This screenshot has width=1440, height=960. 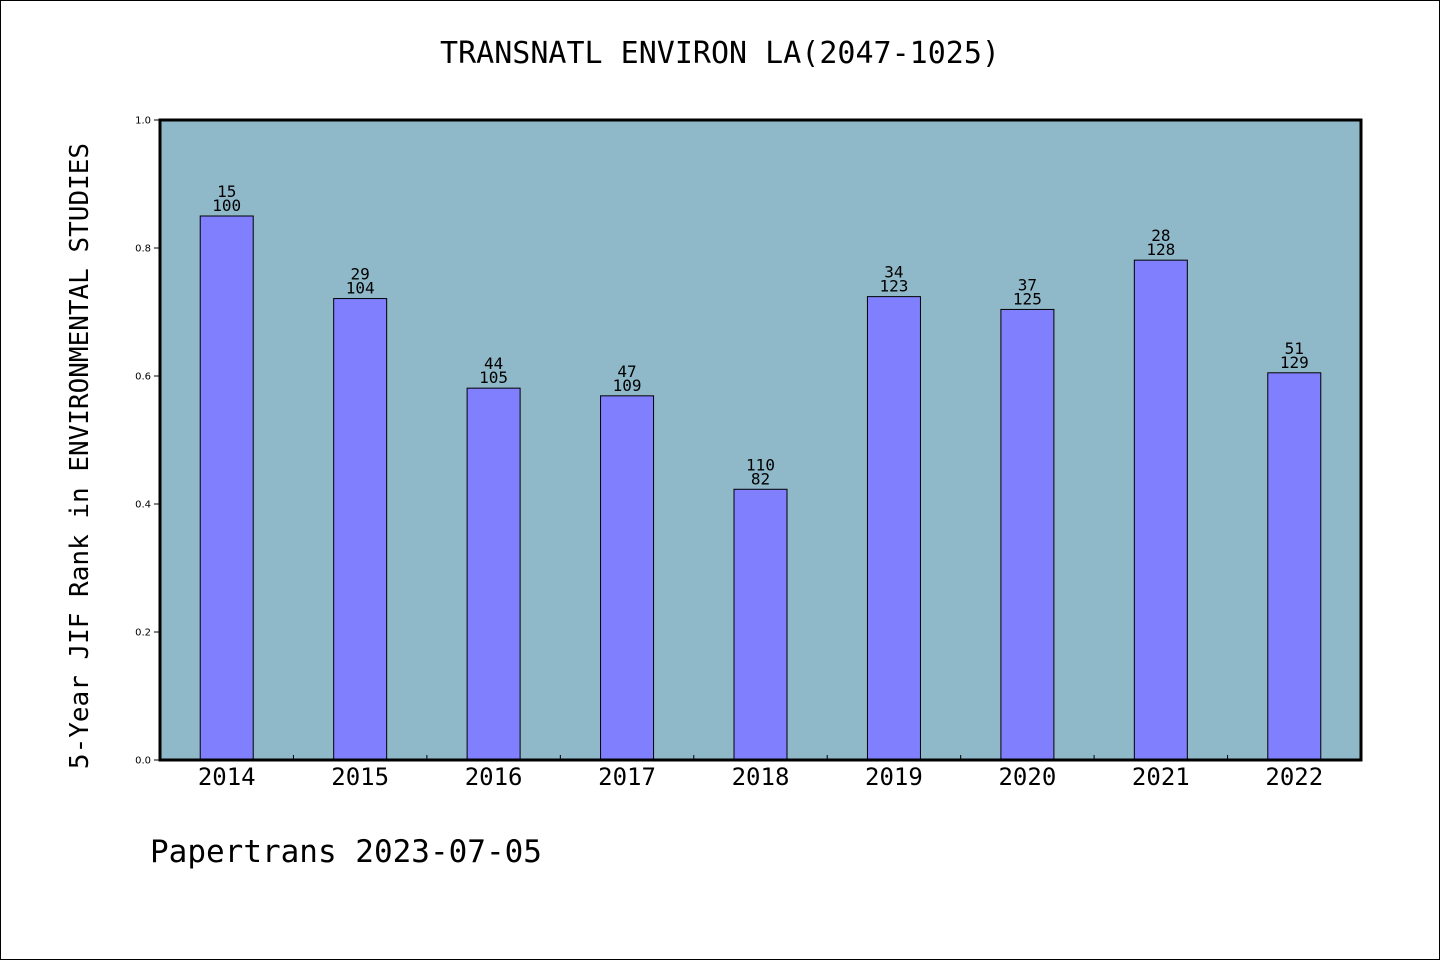 What do you see at coordinates (1294, 566) in the screenshot?
I see `bar-2022` at bounding box center [1294, 566].